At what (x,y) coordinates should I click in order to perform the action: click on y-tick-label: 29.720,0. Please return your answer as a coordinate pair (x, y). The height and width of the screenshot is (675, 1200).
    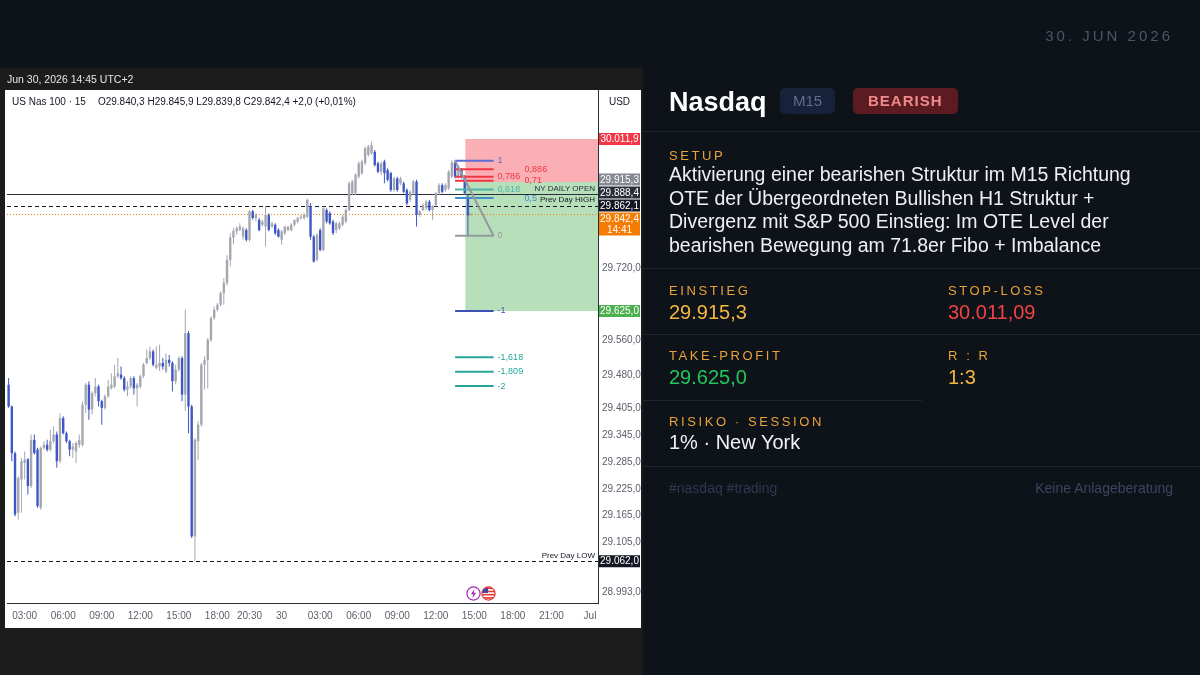
    Looking at the image, I should click on (622, 268).